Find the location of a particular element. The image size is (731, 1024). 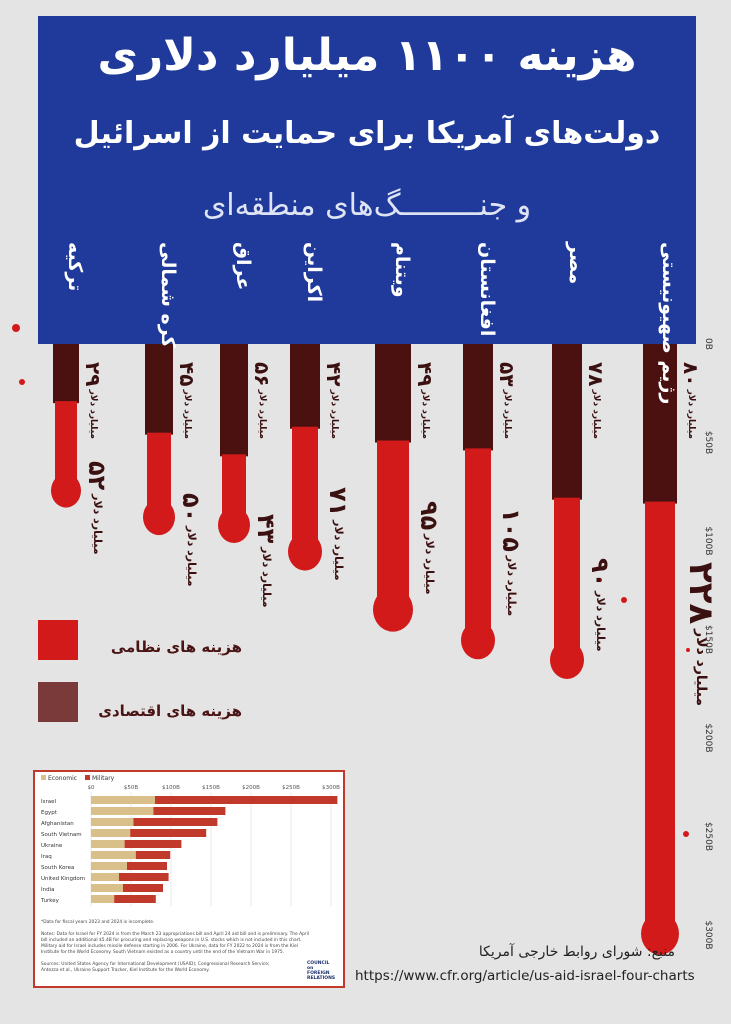

y-tick-label: $300B is located at coordinates (708, 934).